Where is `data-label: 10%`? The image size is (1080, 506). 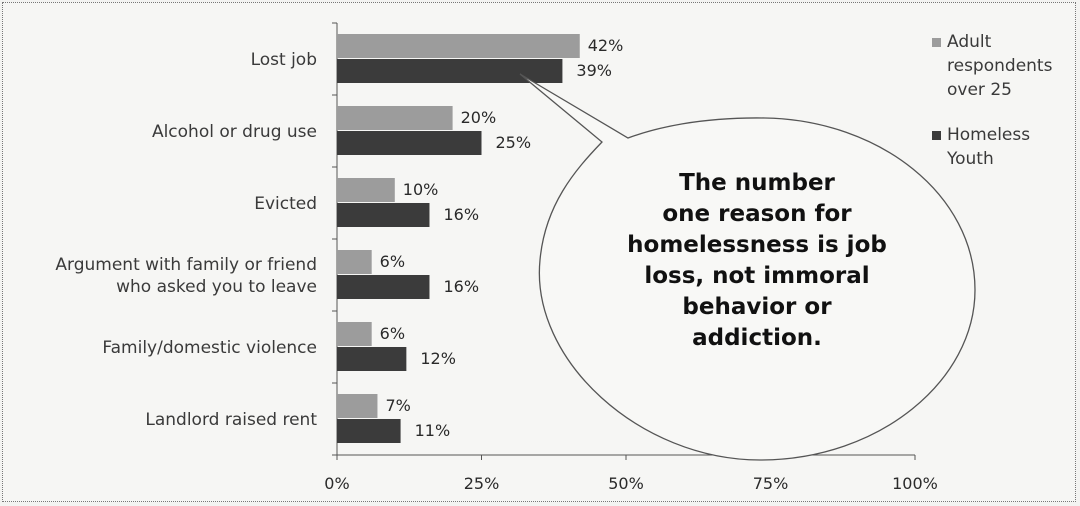
data-label: 10% is located at coordinates (421, 189).